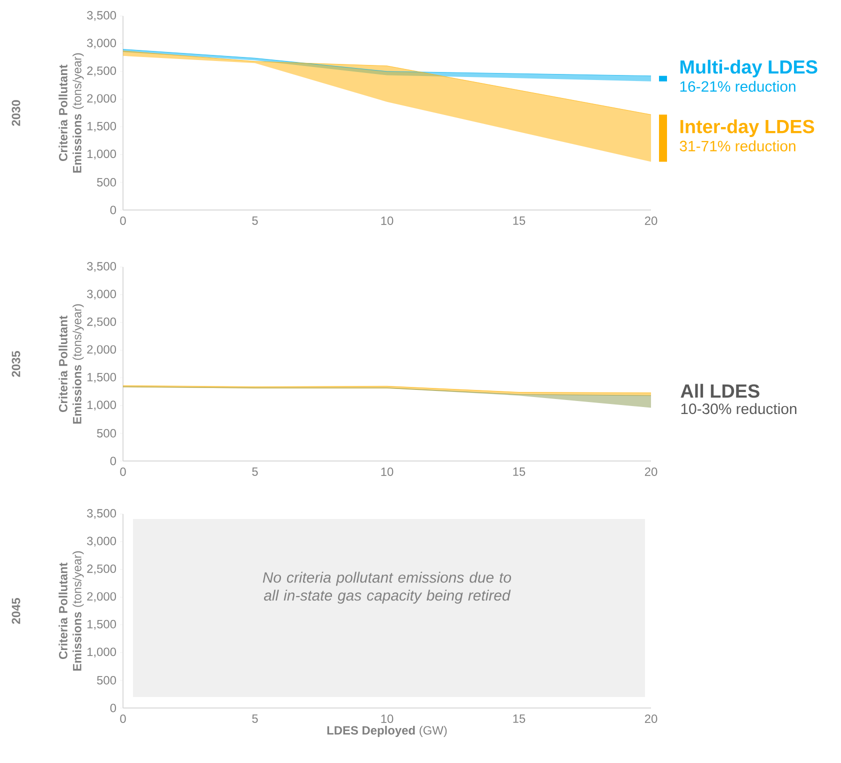 This screenshot has width=841, height=763. What do you see at coordinates (387, 588) in the screenshot?
I see `annotation: No criteria pollutant emissions due to all in-state gas capacity being retired` at bounding box center [387, 588].